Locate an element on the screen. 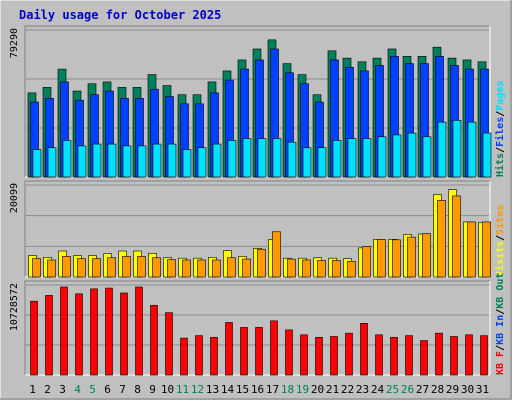  legend-entry: Pages is located at coordinates (500, 96).